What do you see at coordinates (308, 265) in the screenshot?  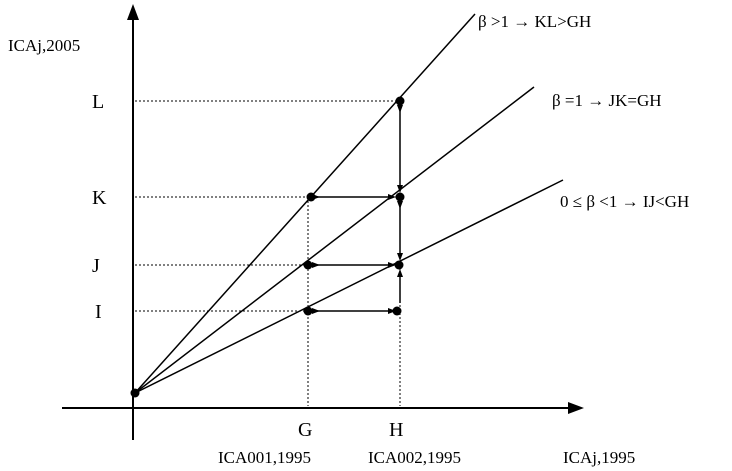 I see `point-G-J` at bounding box center [308, 265].